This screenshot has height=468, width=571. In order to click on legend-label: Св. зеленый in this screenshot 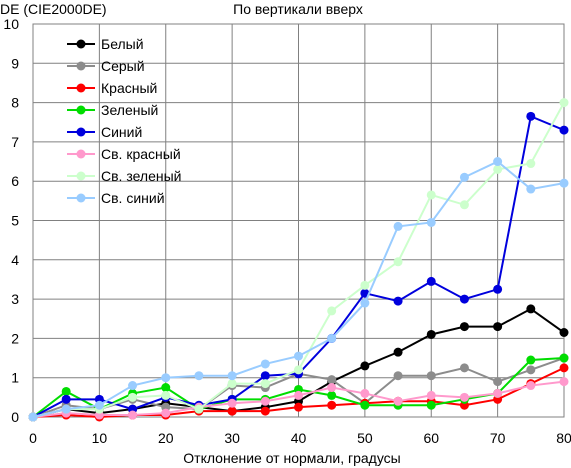, I will do `click(141, 176)`.